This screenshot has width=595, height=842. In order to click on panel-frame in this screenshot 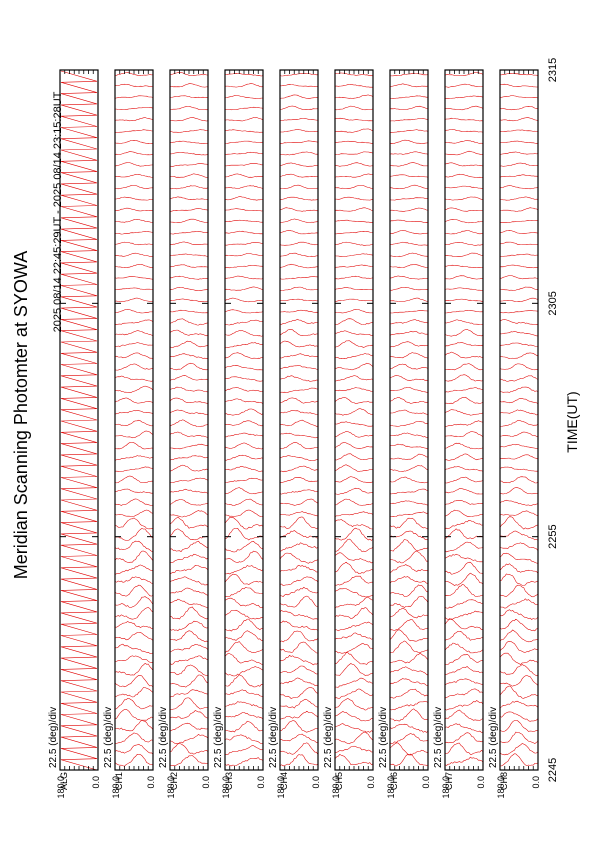, I will do `click(409, 420)`.